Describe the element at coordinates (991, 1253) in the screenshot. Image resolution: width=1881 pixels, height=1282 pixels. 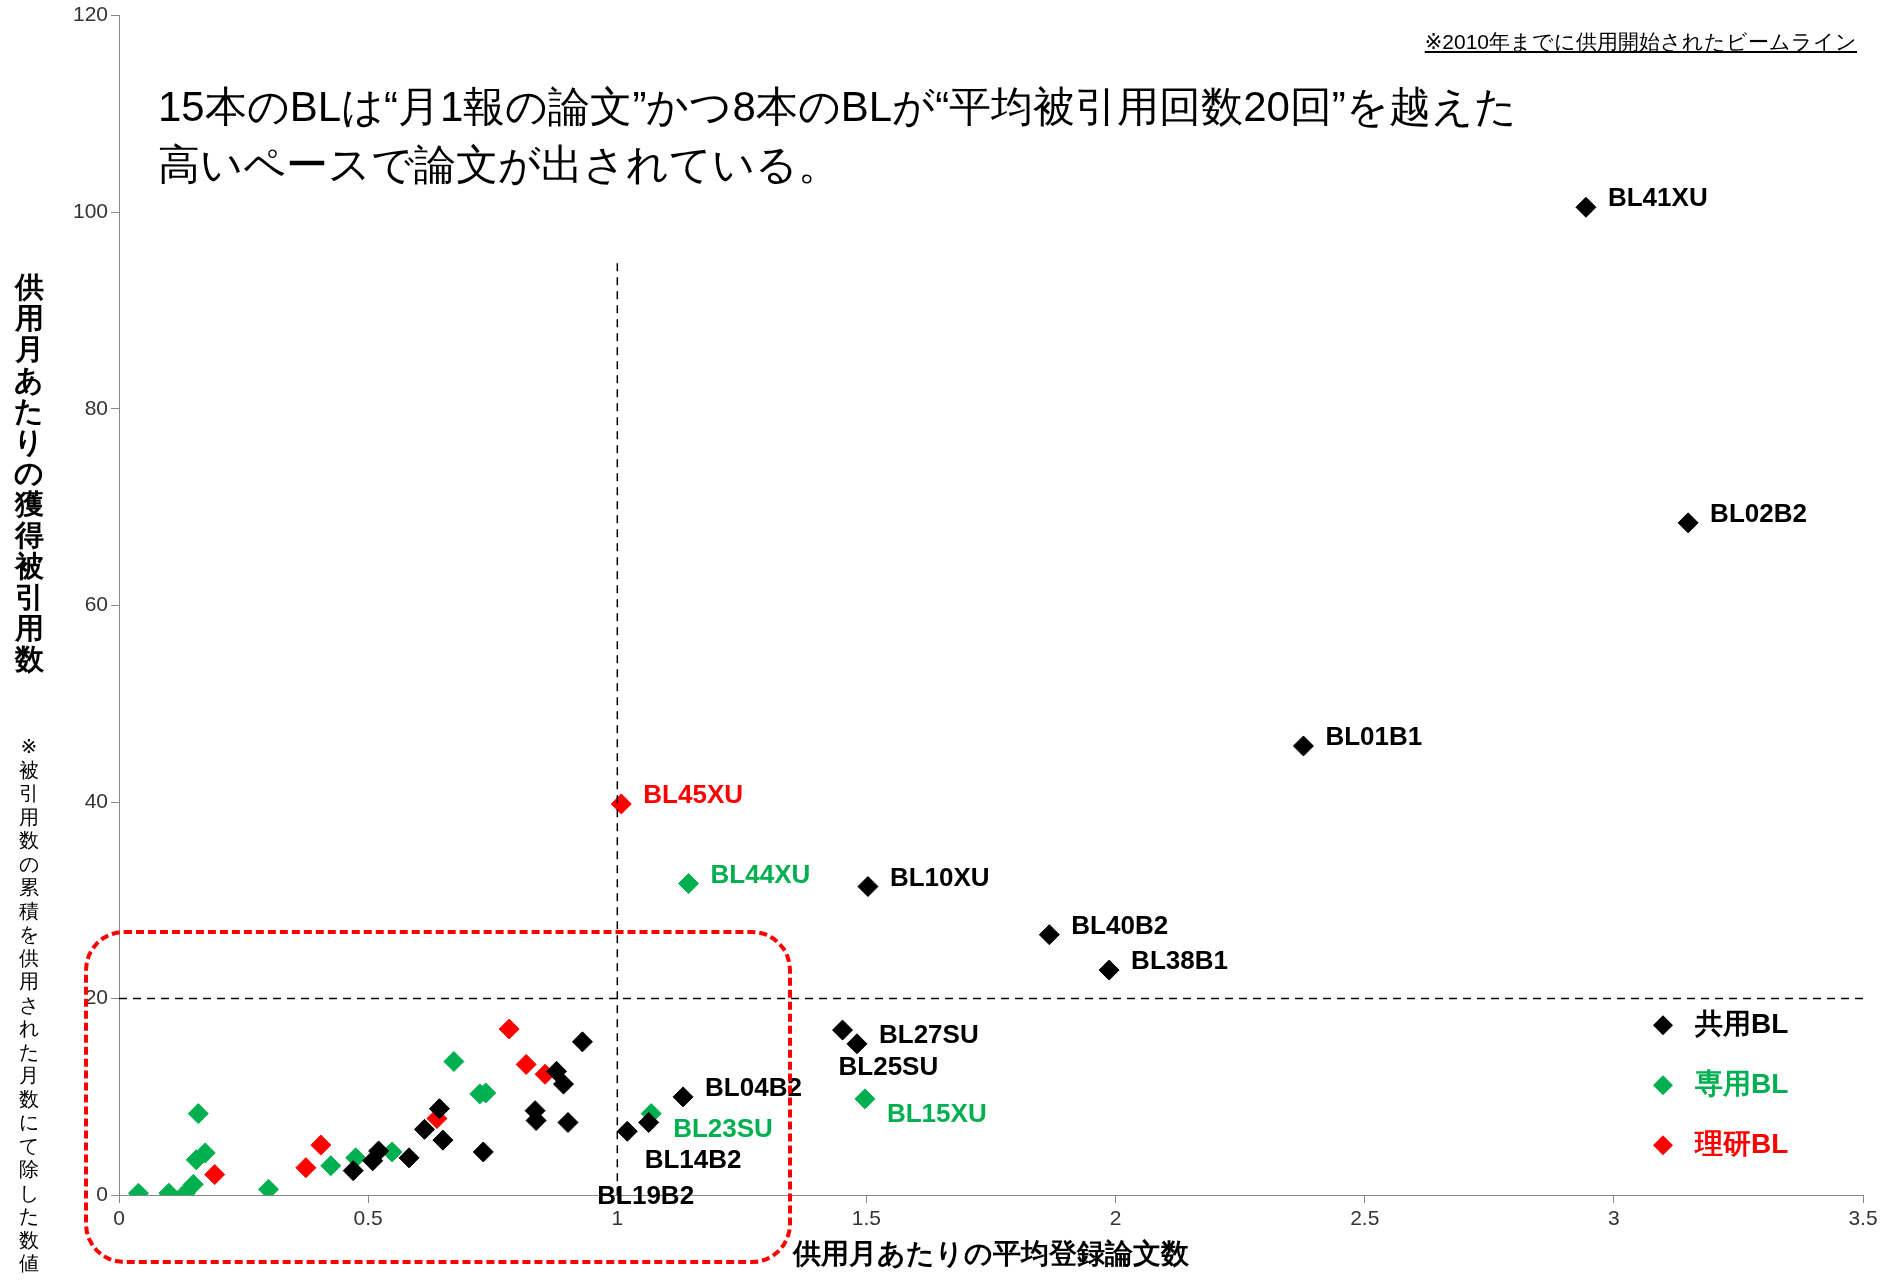
I see `x-axis-title: 供用月あたりの平均登録論文数` at that location.